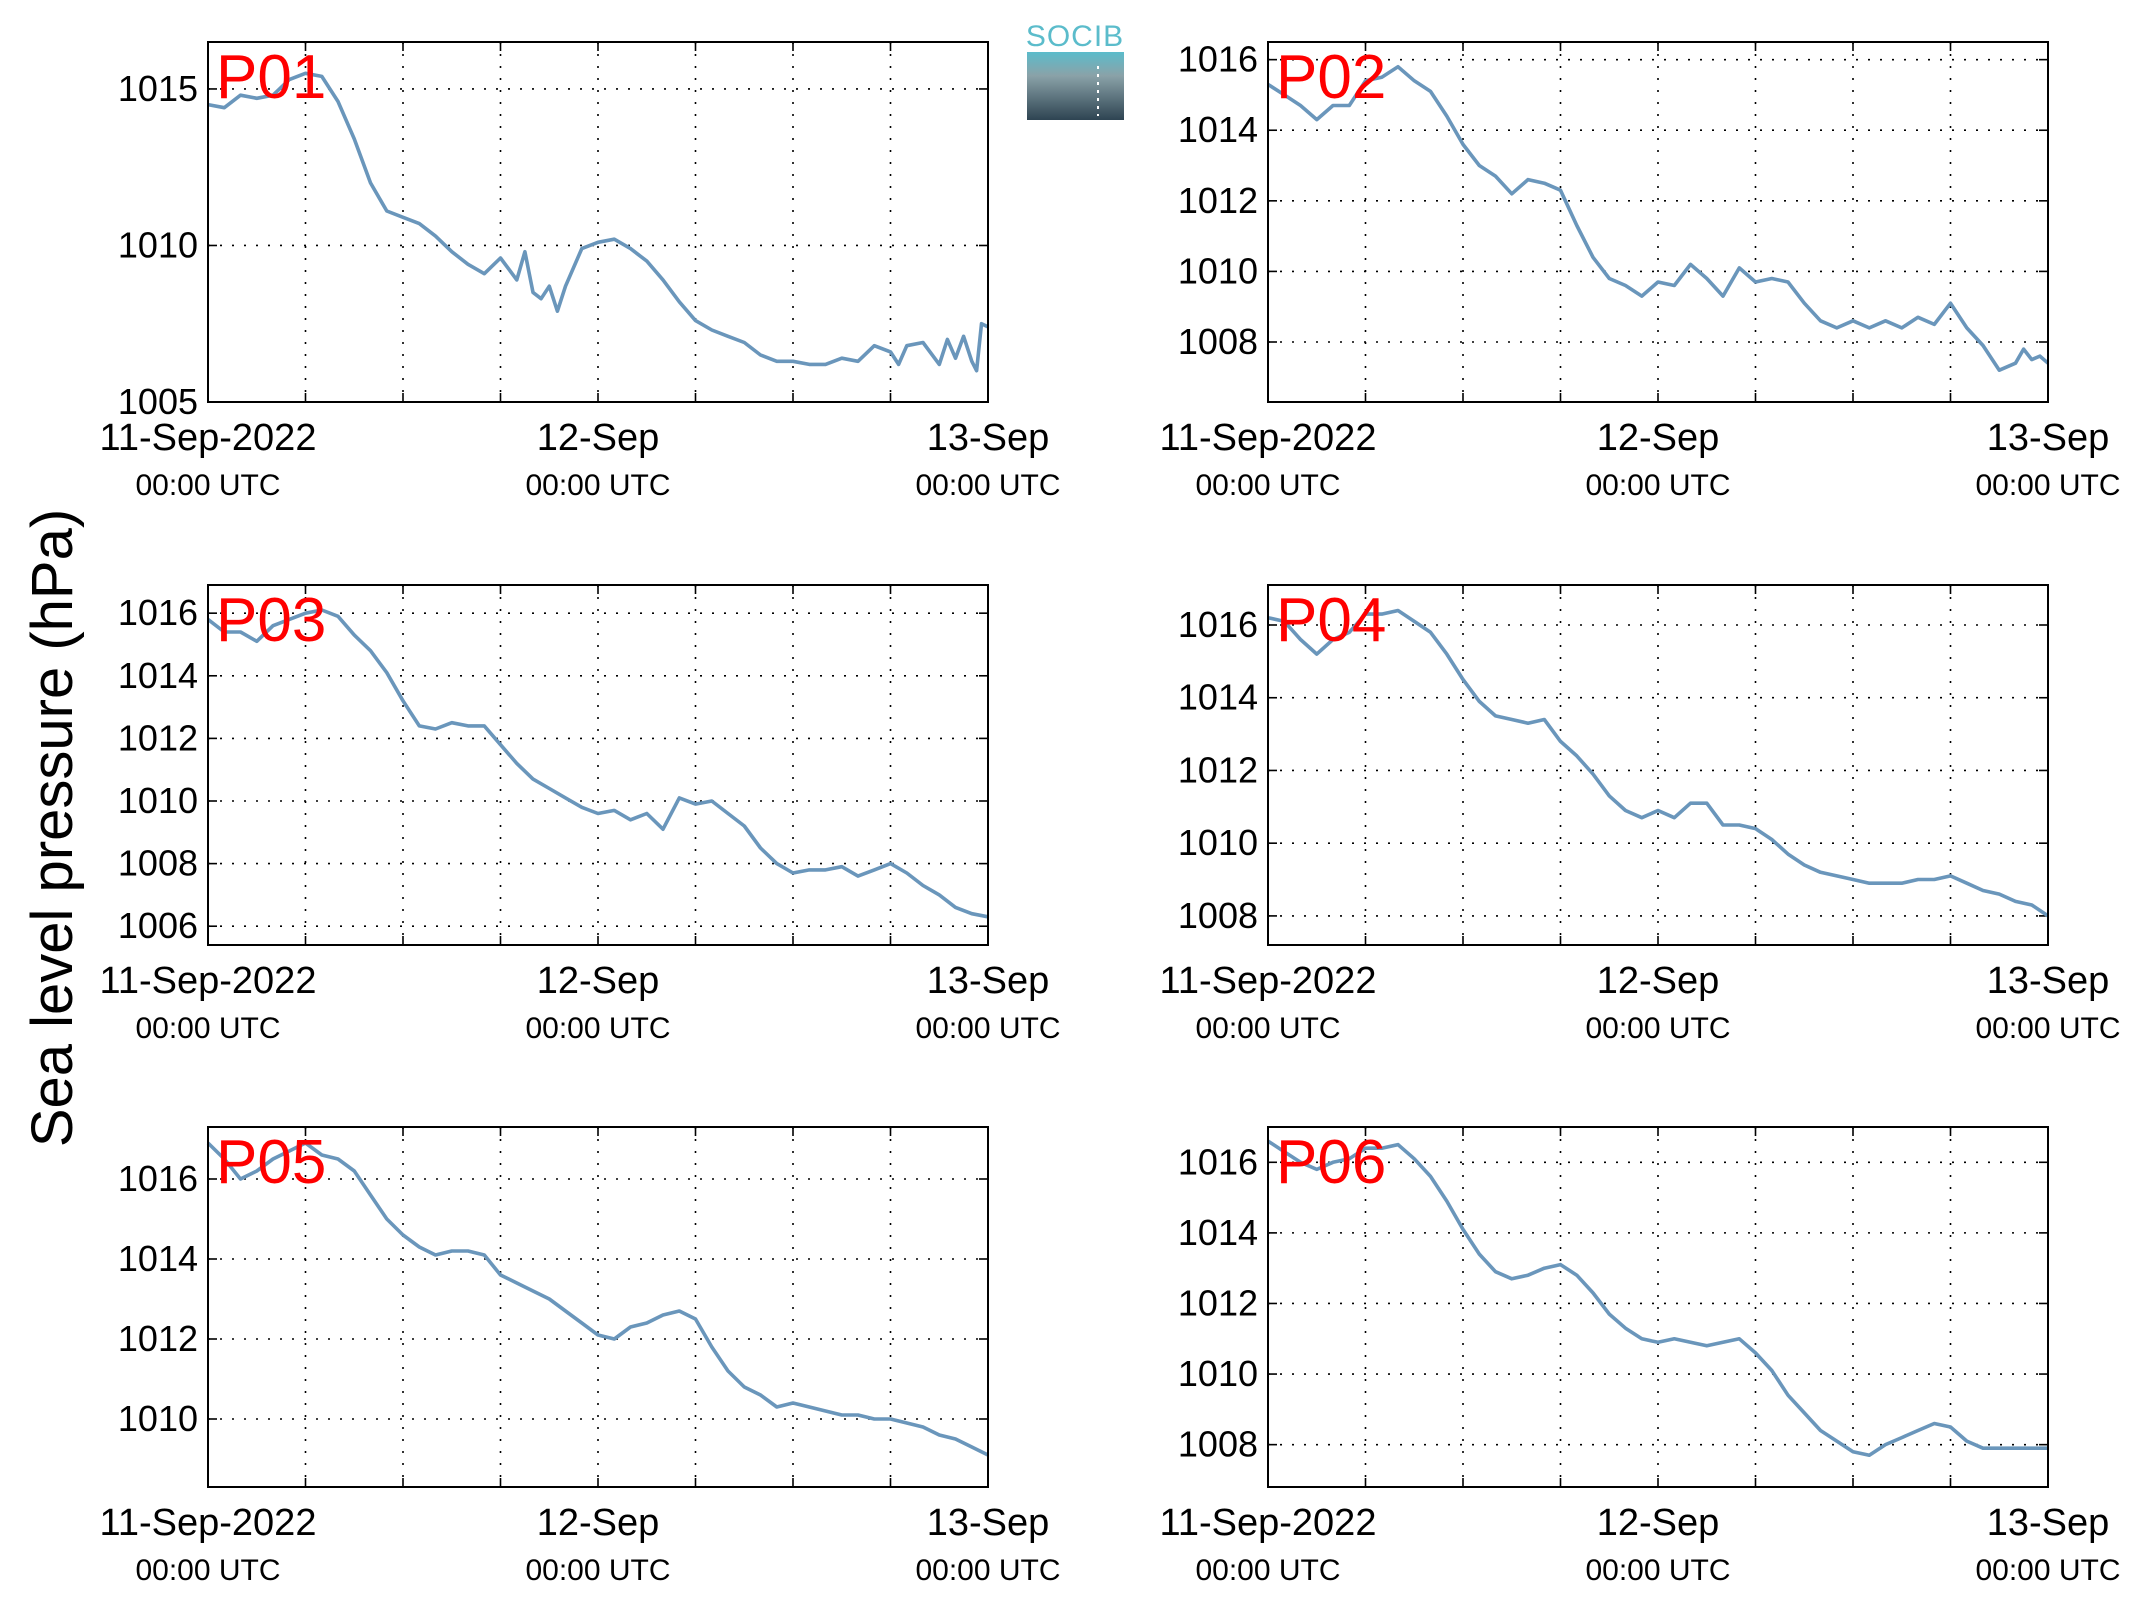 The image size is (2133, 1608). I want to click on socib-logo: SOCIB, so click(1075, 70).